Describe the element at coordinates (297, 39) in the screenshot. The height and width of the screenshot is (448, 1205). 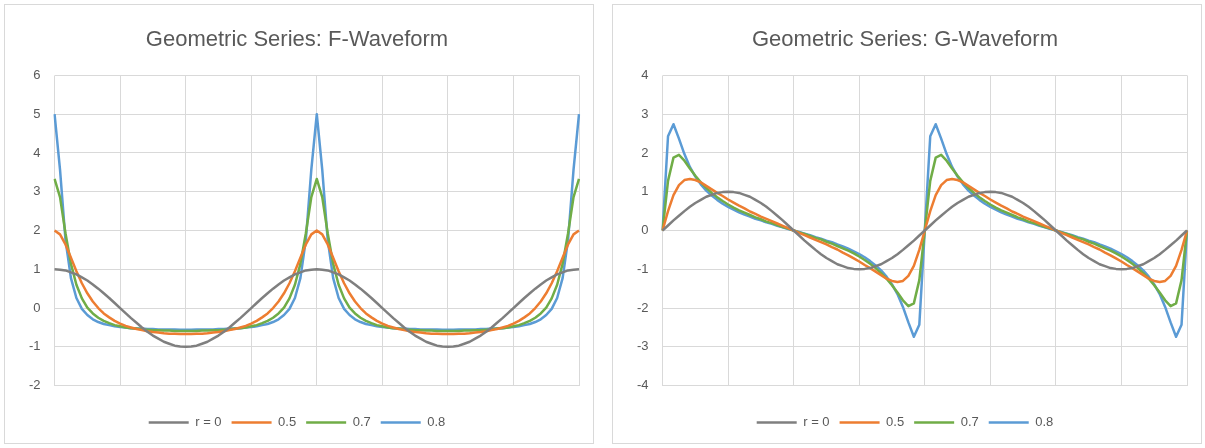
I see `chart-title: Geometric Series: F-Waveform` at that location.